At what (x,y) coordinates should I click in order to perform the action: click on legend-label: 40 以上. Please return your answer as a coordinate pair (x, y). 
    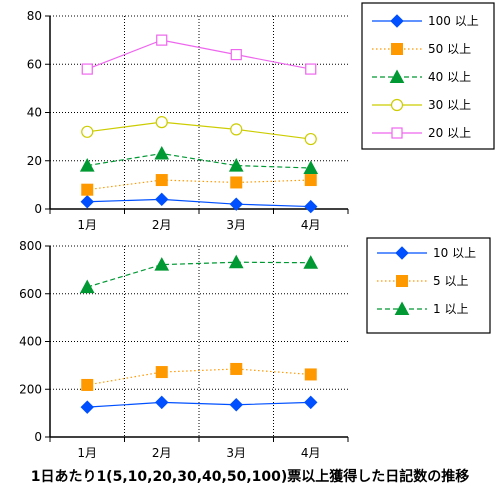
    Looking at the image, I should click on (449, 77).